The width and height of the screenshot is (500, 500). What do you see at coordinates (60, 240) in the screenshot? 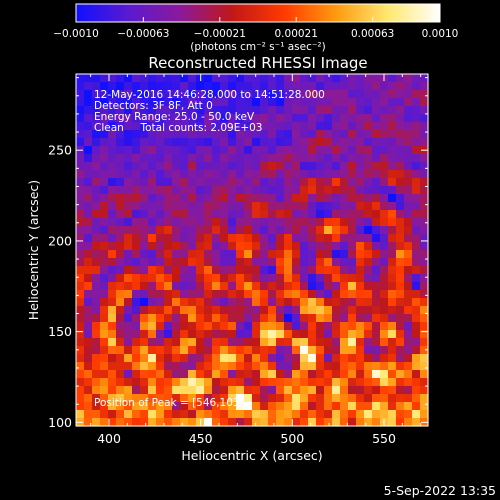
I see `y-tick-label: 200` at bounding box center [60, 240].